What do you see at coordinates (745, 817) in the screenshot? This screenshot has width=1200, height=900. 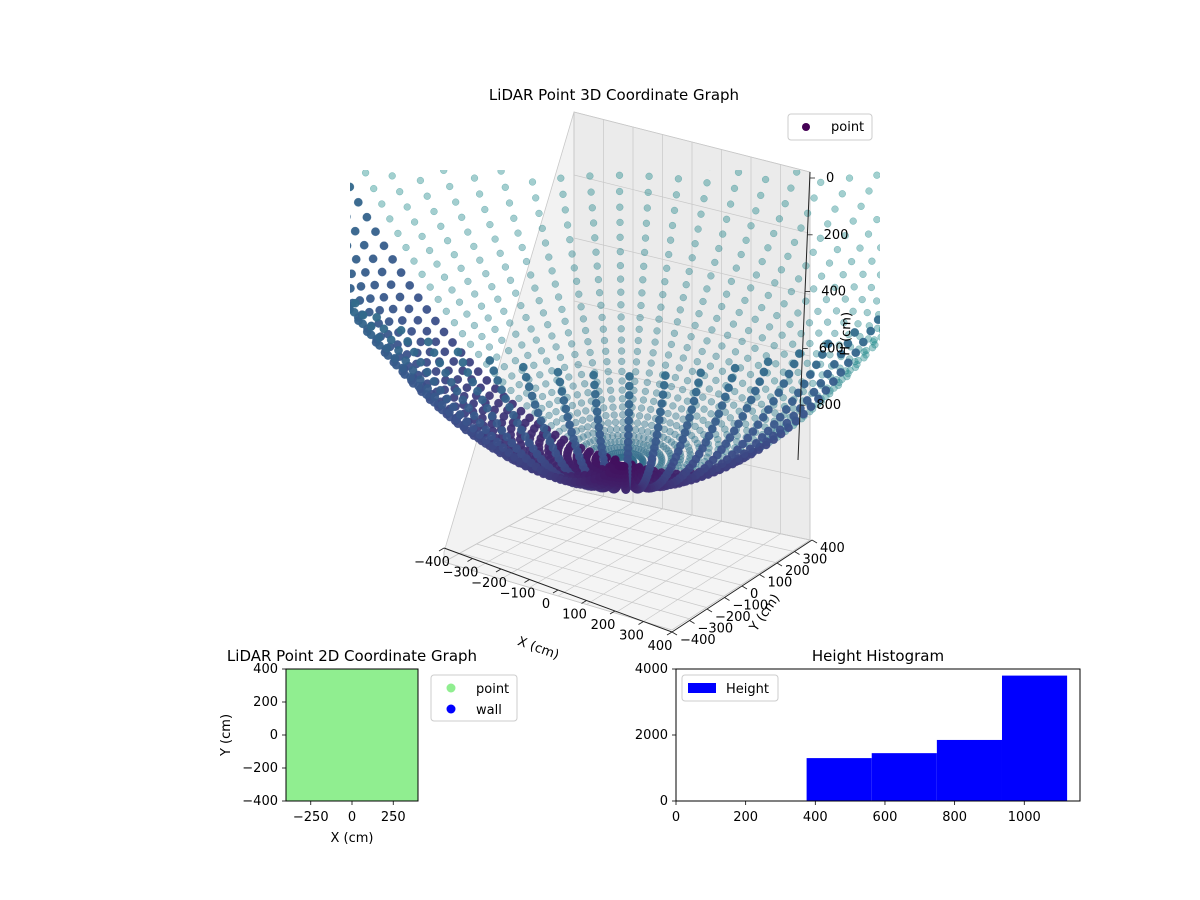 I see `histogram-x-tick-label: 200` at bounding box center [745, 817].